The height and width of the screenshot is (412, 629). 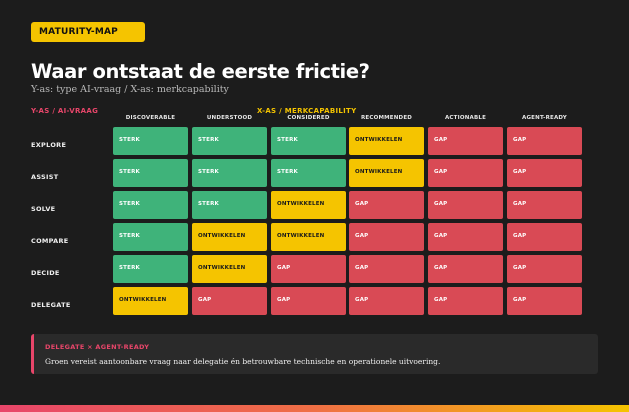 I want to click on column-header-discoverable: DISCOVERABLE, so click(x=150, y=118).